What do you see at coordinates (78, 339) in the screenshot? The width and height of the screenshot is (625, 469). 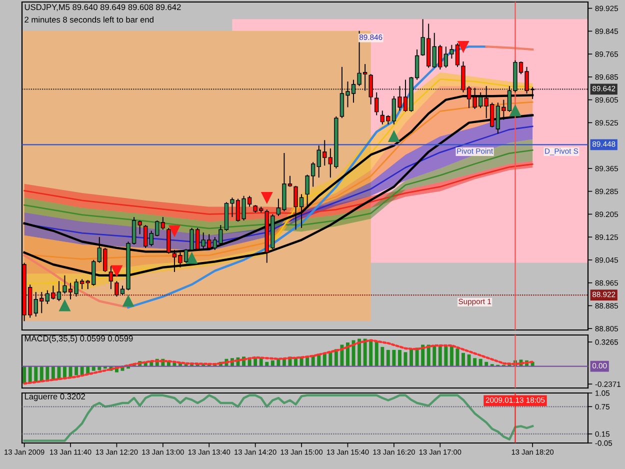 I see `chart-title: MACD(5,35,5) 0.0599 0.0599` at bounding box center [78, 339].